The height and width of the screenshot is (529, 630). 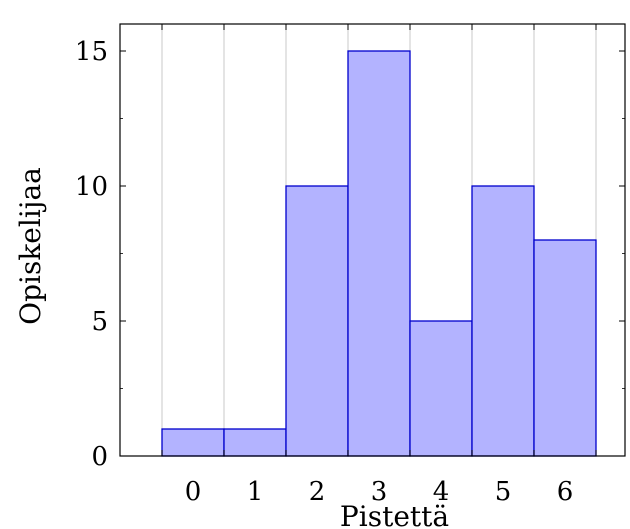 I want to click on y-axis-title: Opiskelijaa, so click(x=30, y=246).